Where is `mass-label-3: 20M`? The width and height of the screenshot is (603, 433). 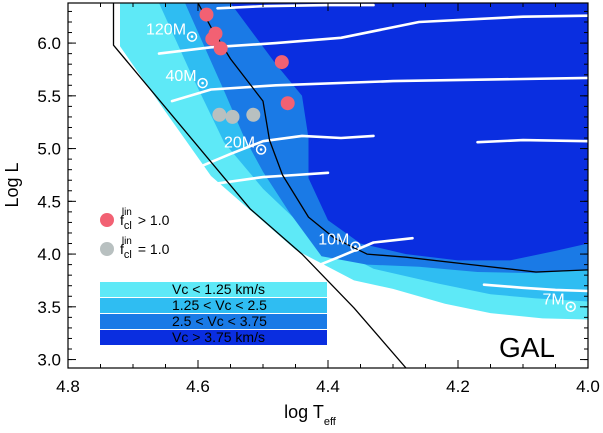
mass-label-3: 20M is located at coordinates (245, 145).